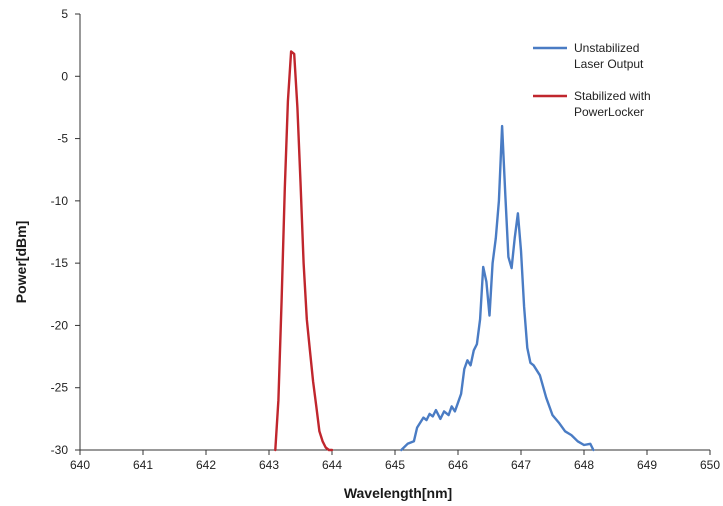 The image size is (723, 506). I want to click on y-axis-title: Power[dBm], so click(21, 262).